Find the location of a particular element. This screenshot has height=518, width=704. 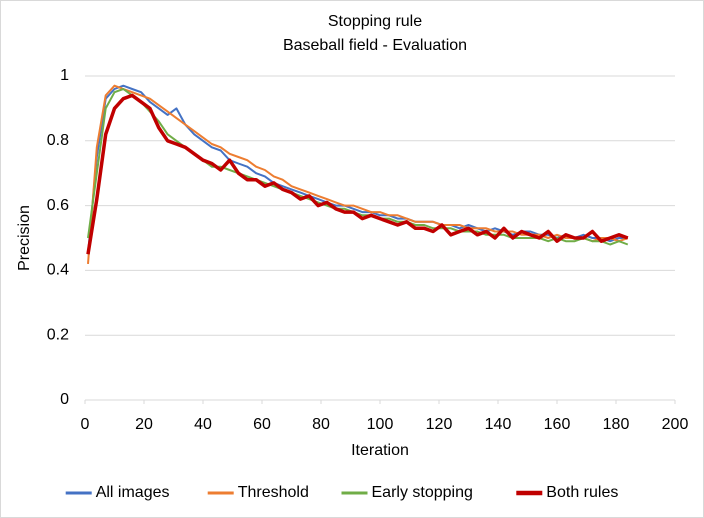

legend-label: All images is located at coordinates (133, 492).